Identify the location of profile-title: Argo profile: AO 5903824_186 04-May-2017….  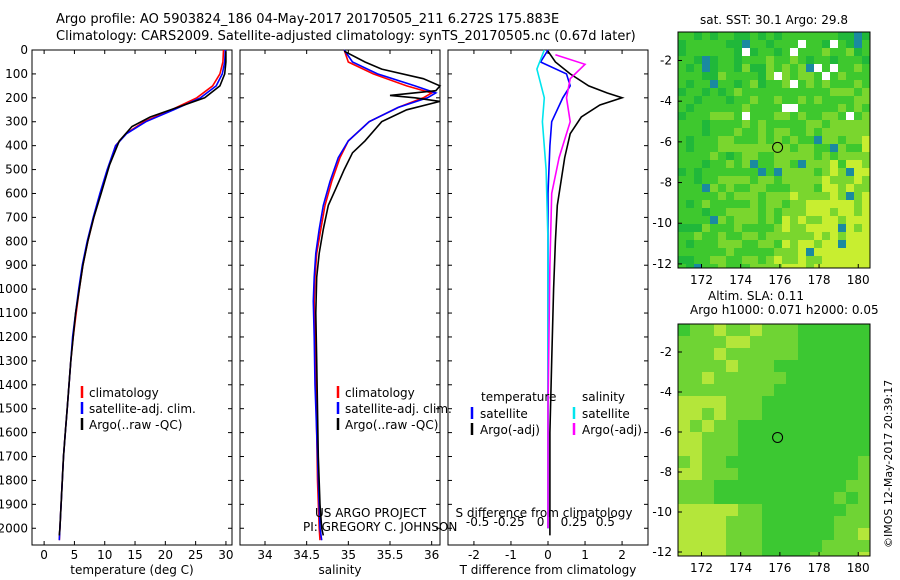
(308, 19).